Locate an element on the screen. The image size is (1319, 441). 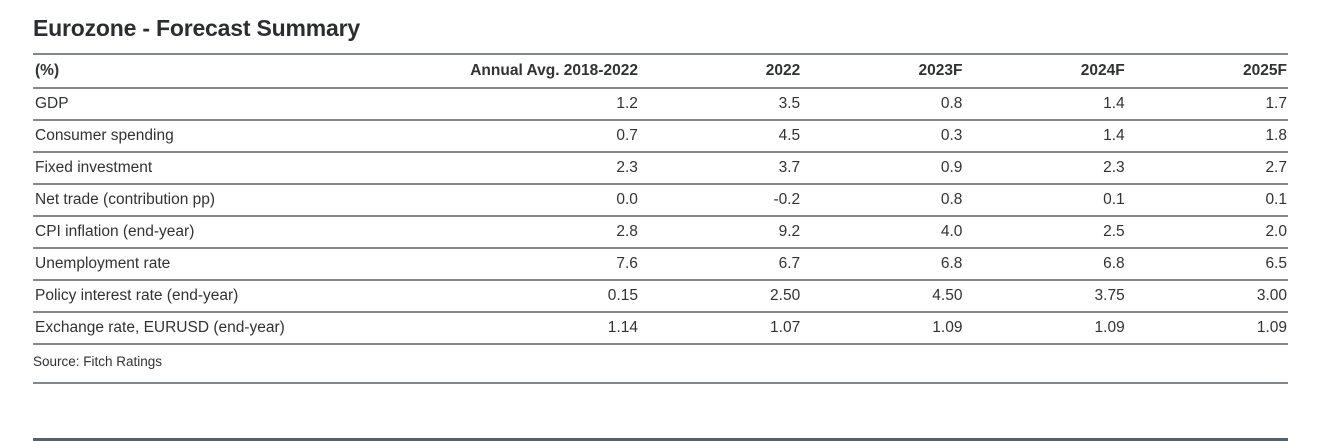
value-cell: 2.8 is located at coordinates (526, 232).